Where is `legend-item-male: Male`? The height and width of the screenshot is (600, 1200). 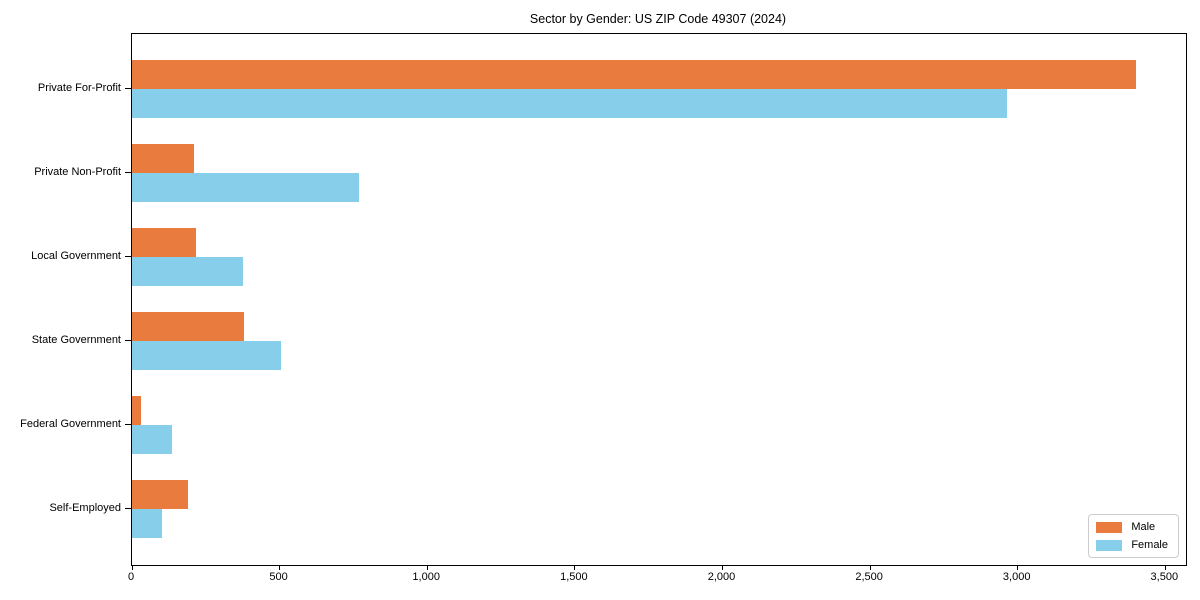
legend-item-male: Male is located at coordinates (1132, 527).